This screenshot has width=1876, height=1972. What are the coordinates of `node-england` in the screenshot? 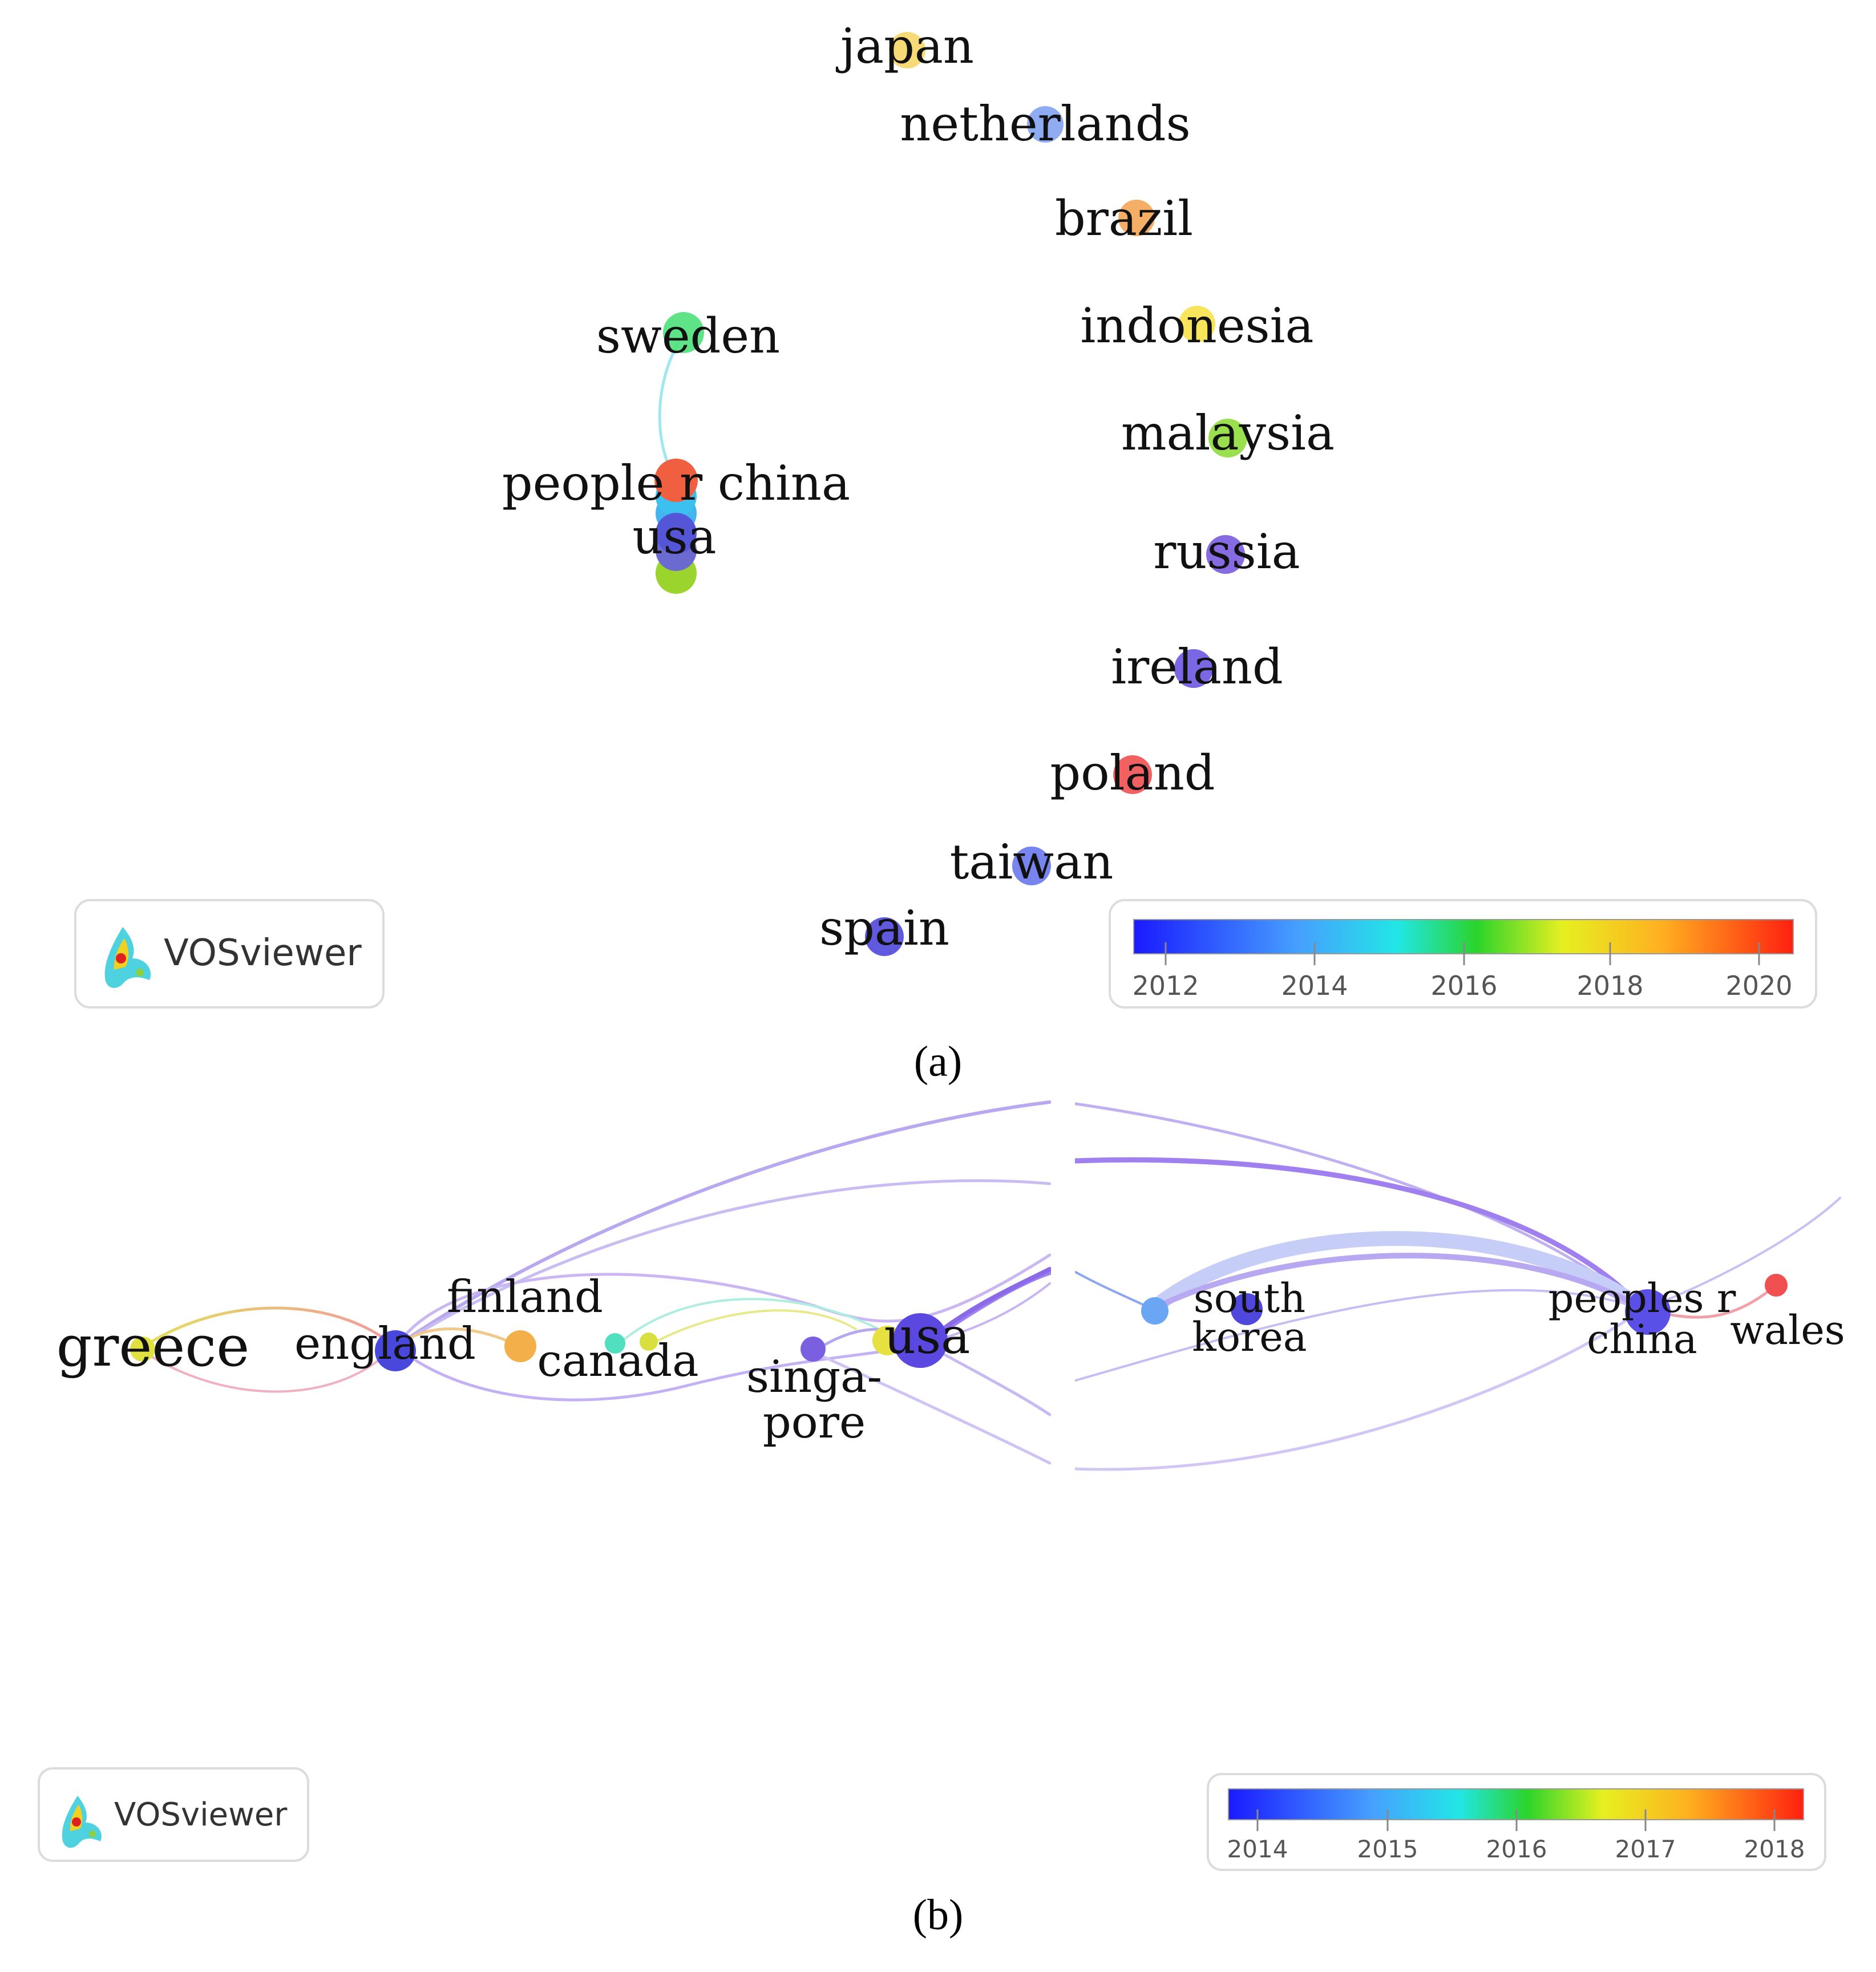 It's located at (396, 1351).